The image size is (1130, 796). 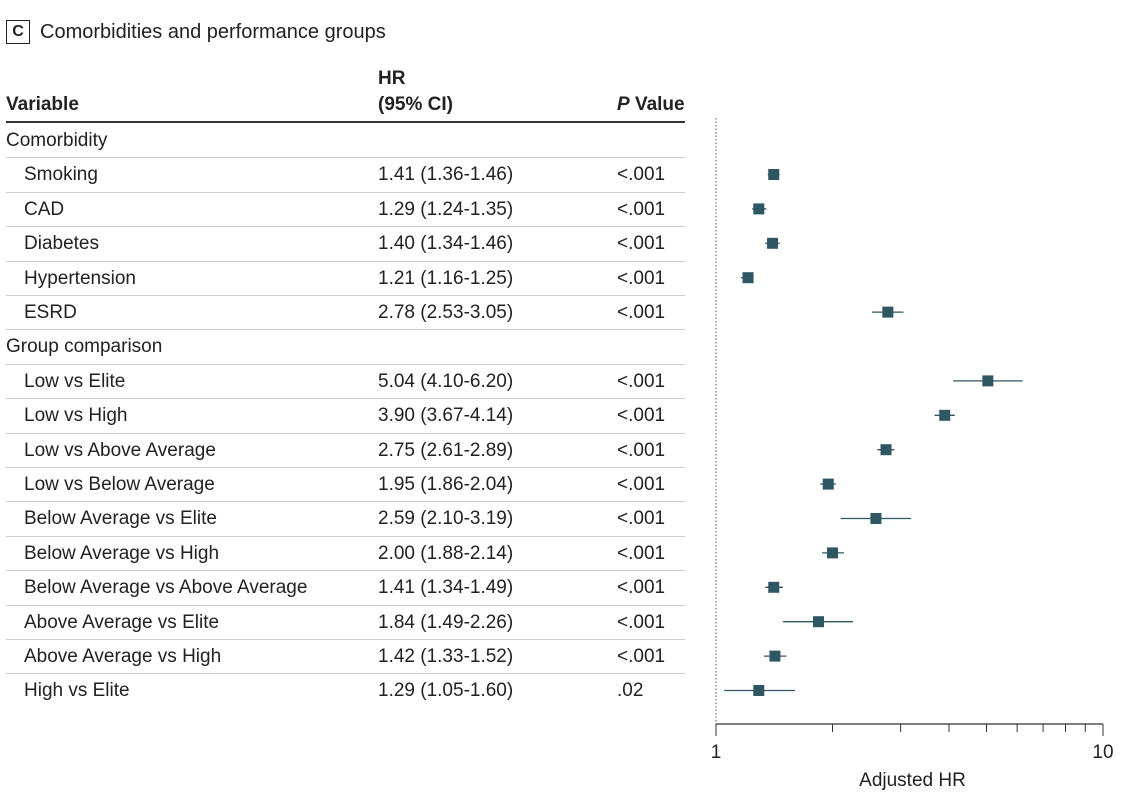 I want to click on variable-label: Above Average vs High, so click(x=123, y=656).